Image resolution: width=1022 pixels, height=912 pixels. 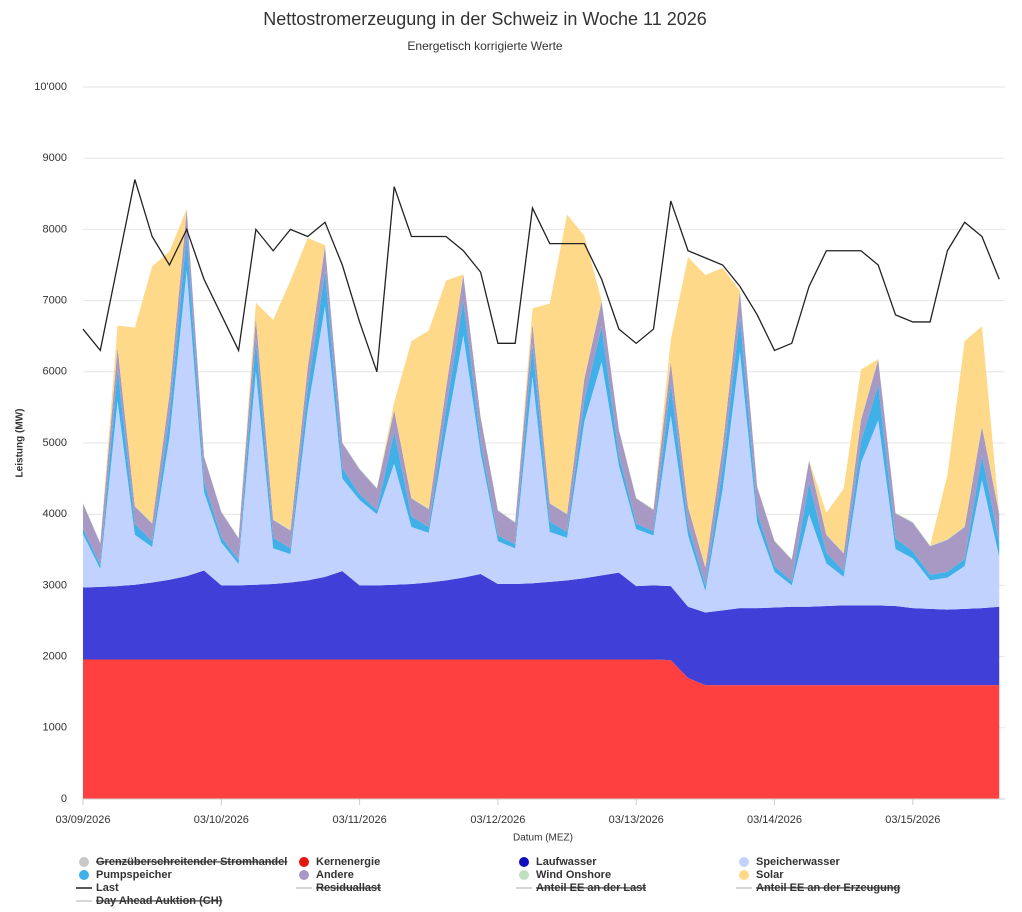 I want to click on y-tick-label: 7000, so click(x=55, y=301).